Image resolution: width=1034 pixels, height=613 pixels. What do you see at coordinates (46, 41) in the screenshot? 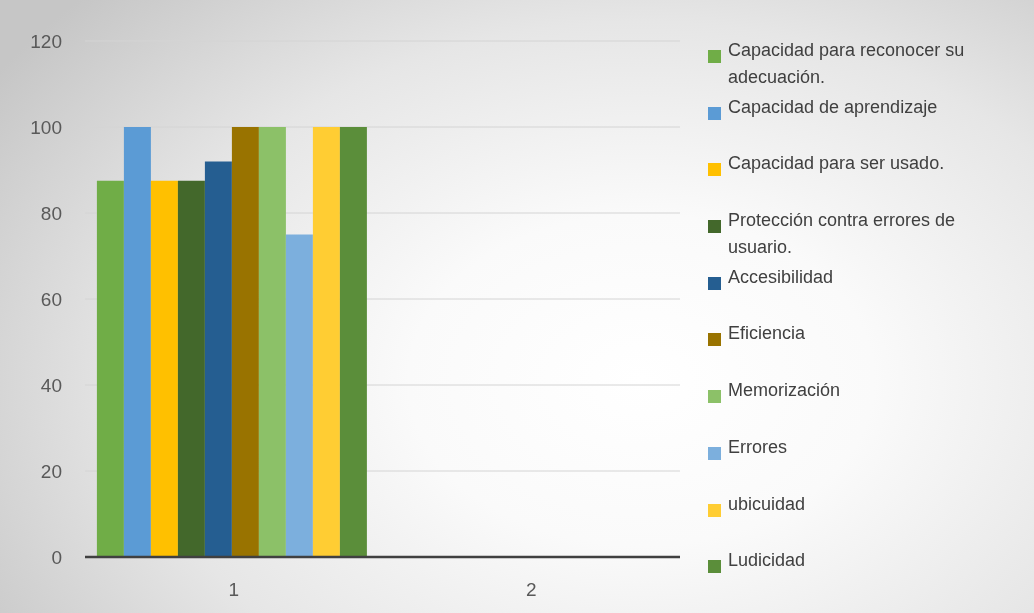
I see `y-tick-label: 120` at bounding box center [46, 41].